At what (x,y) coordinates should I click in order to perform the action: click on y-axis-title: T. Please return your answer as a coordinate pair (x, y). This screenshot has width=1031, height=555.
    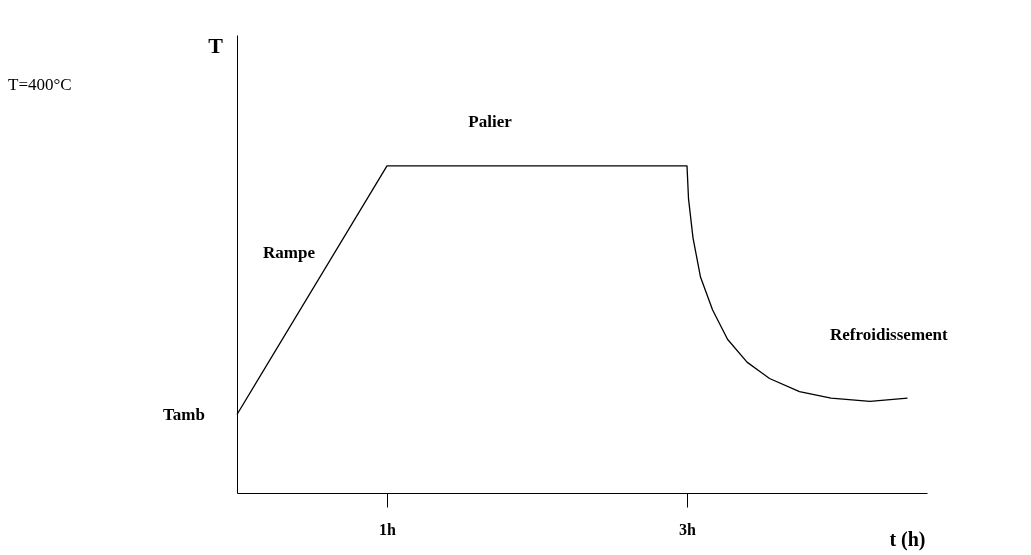
    Looking at the image, I should click on (216, 45).